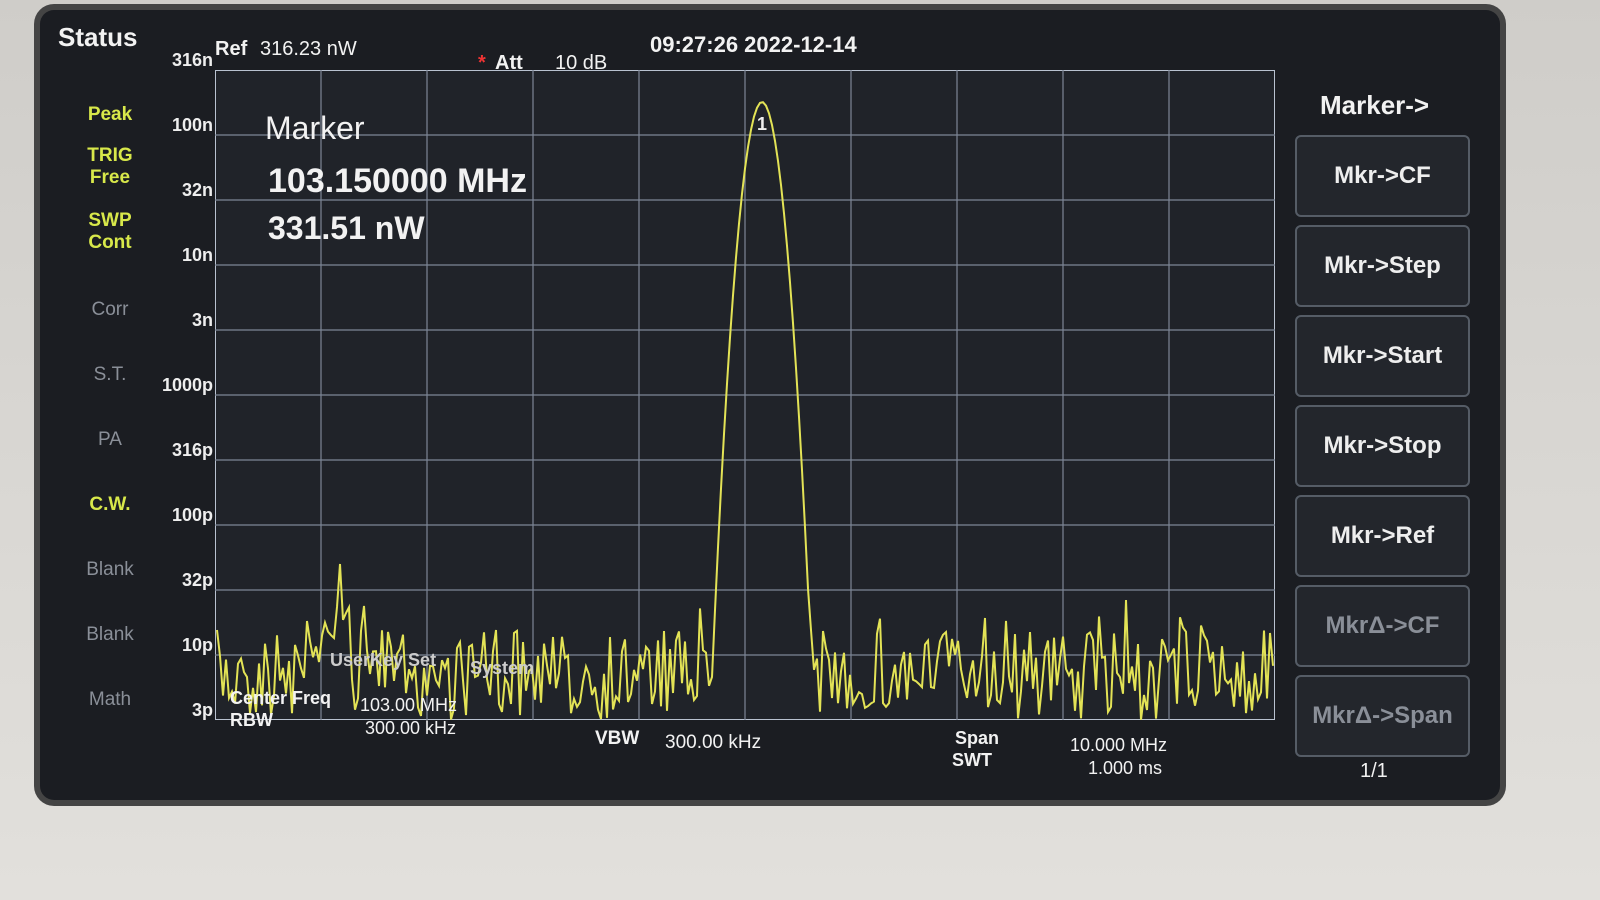  I want to click on status-item: S.T., so click(110, 363).